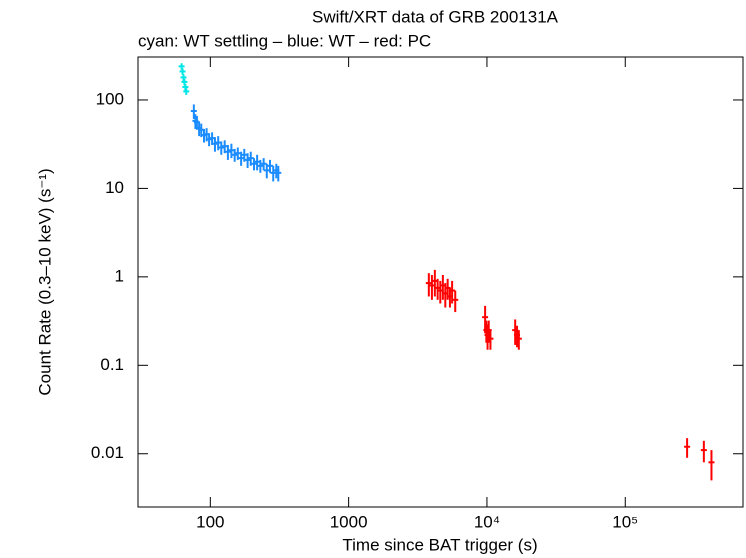  I want to click on chart-title: Swift/XRT data of GRB 200131A, so click(435, 16).